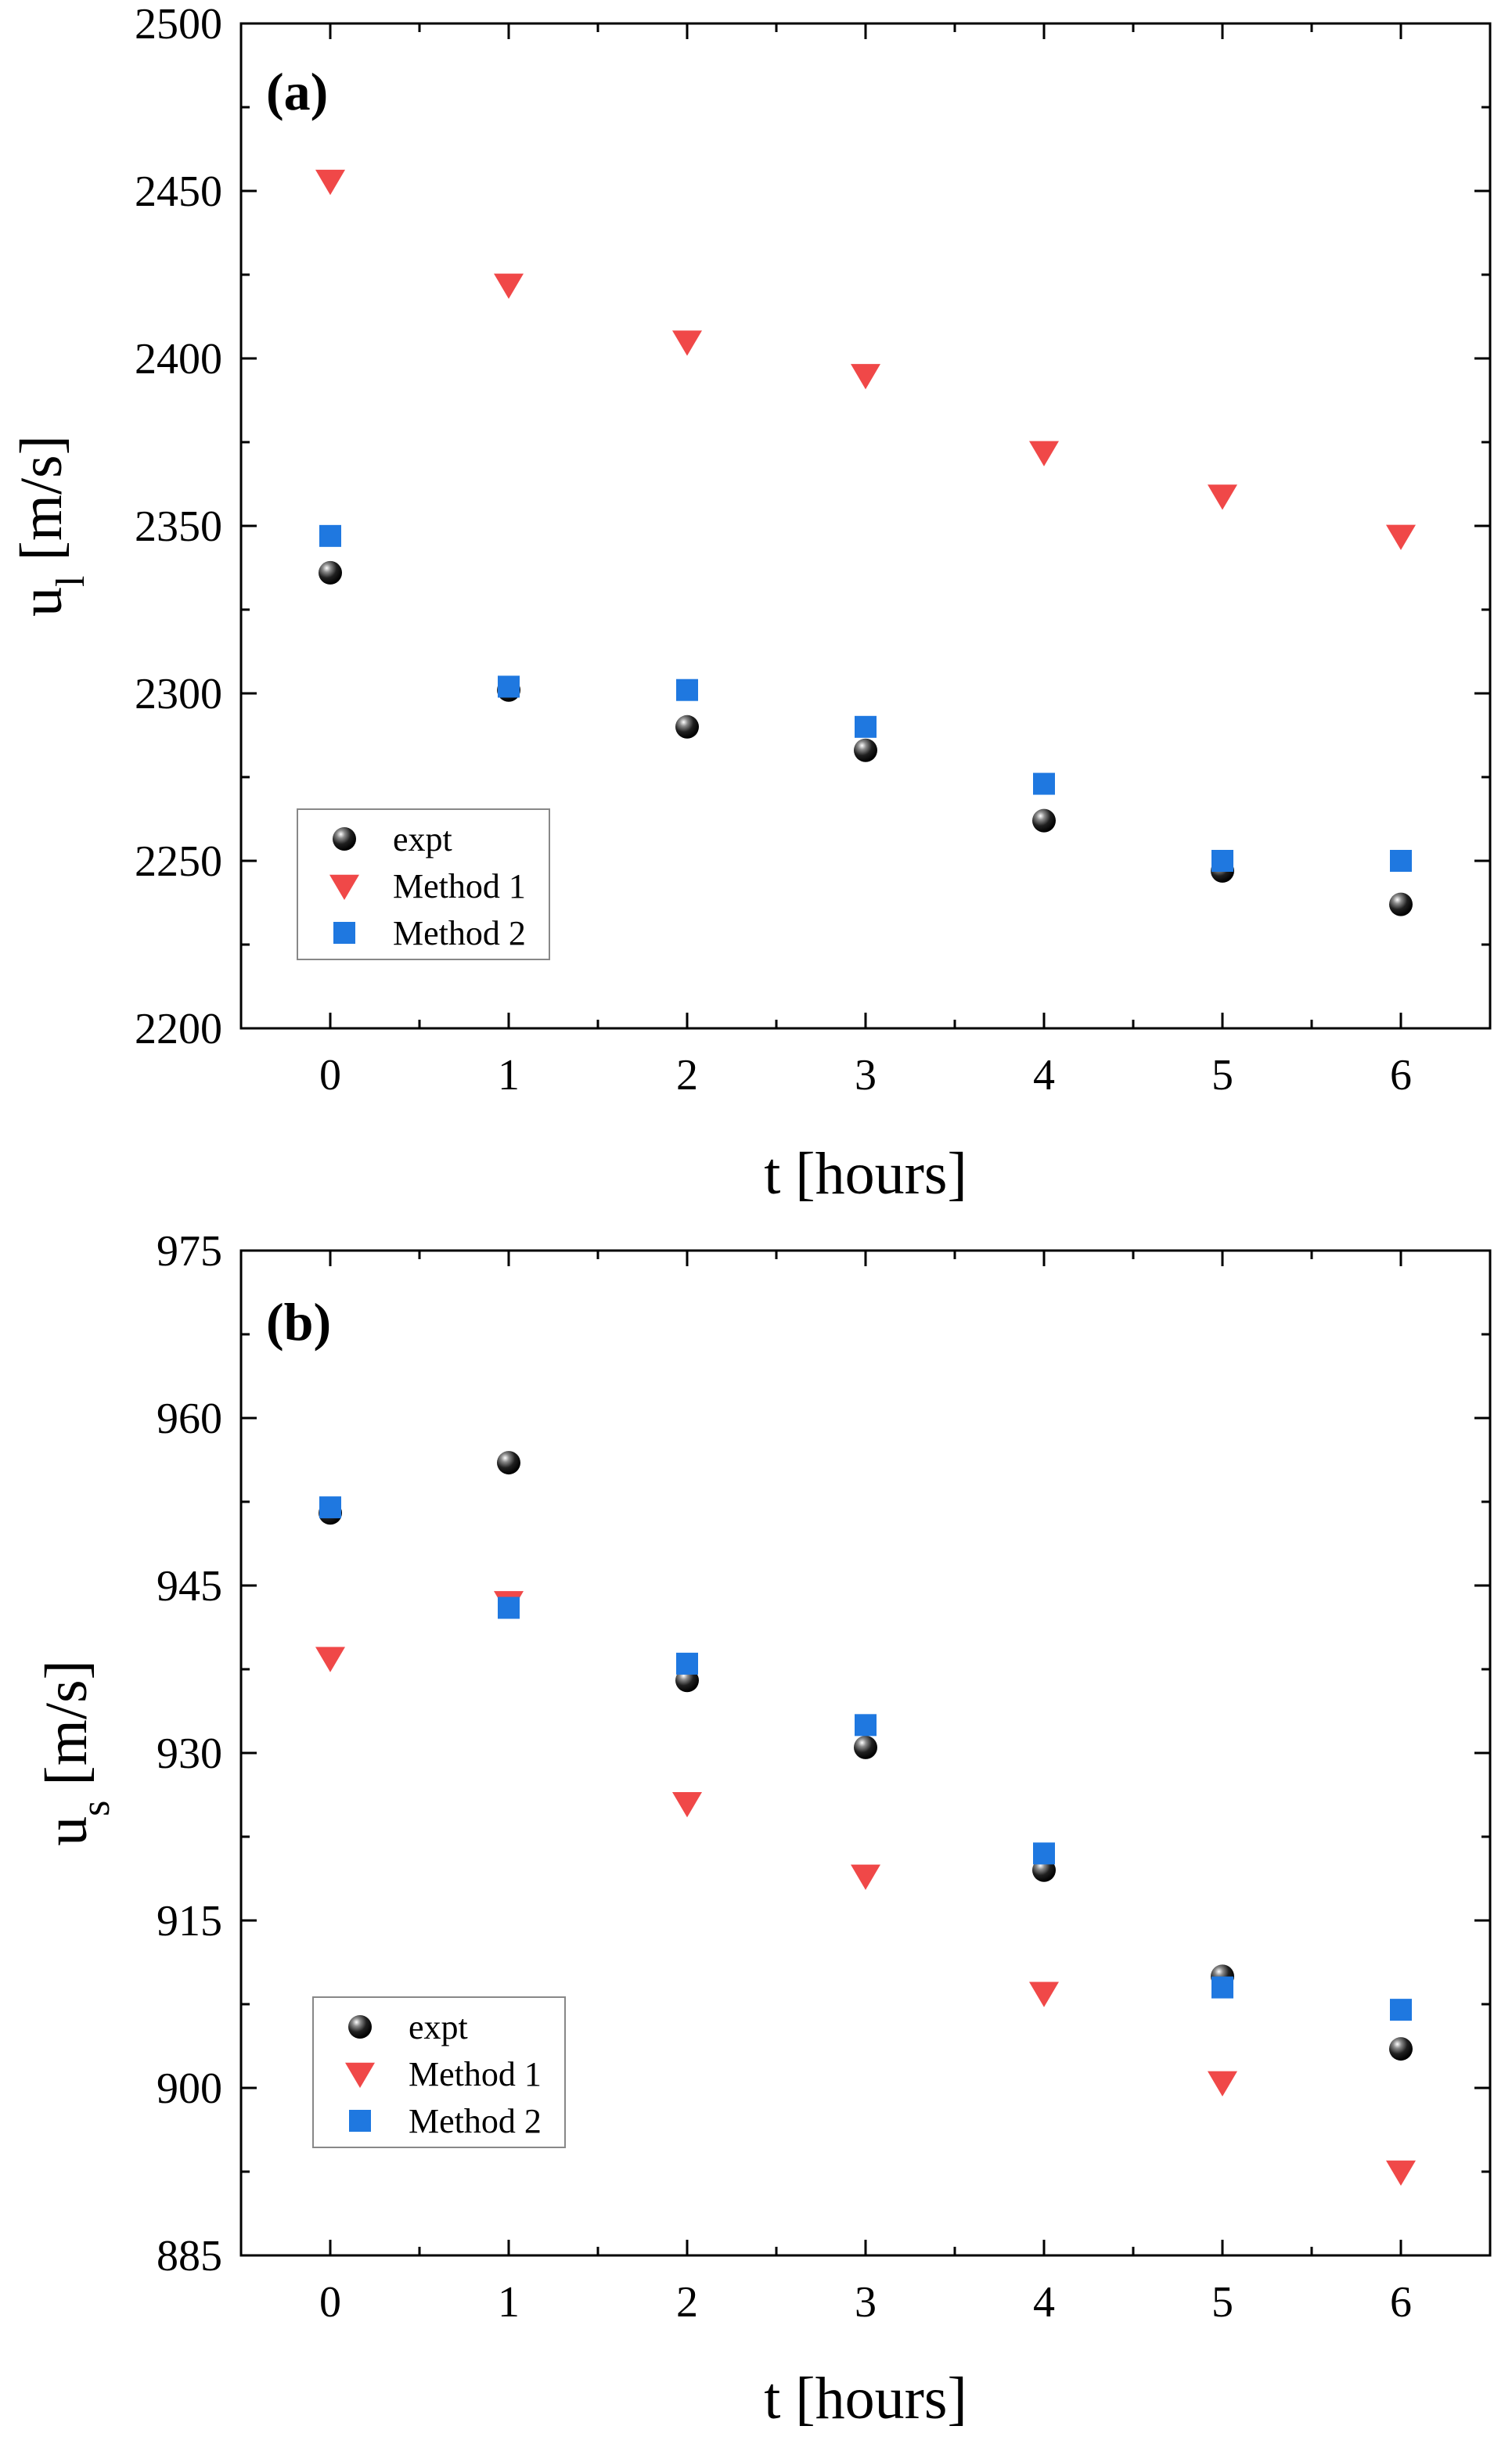 Image resolution: width=1512 pixels, height=2444 pixels. What do you see at coordinates (189, 1586) in the screenshot?
I see `panel-b-ytick-label: 945` at bounding box center [189, 1586].